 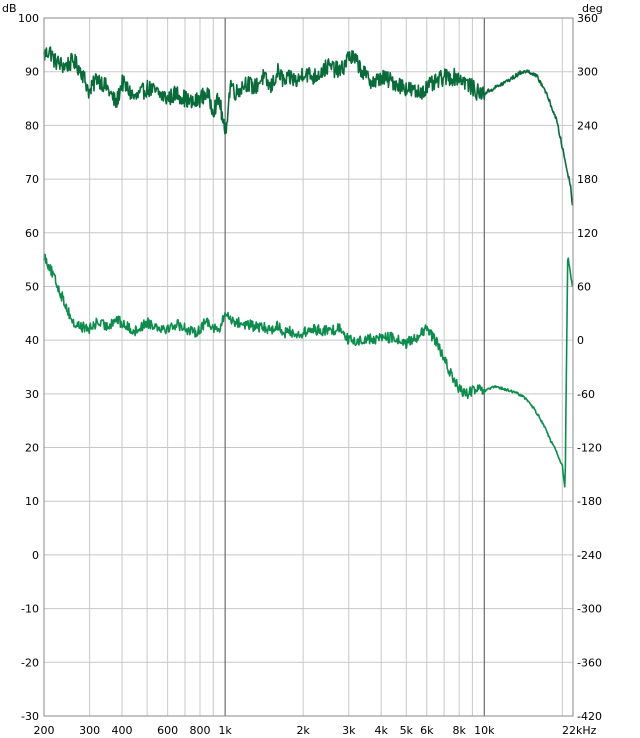 I want to click on y-right-tick-label-4: 120, so click(x=587, y=233).